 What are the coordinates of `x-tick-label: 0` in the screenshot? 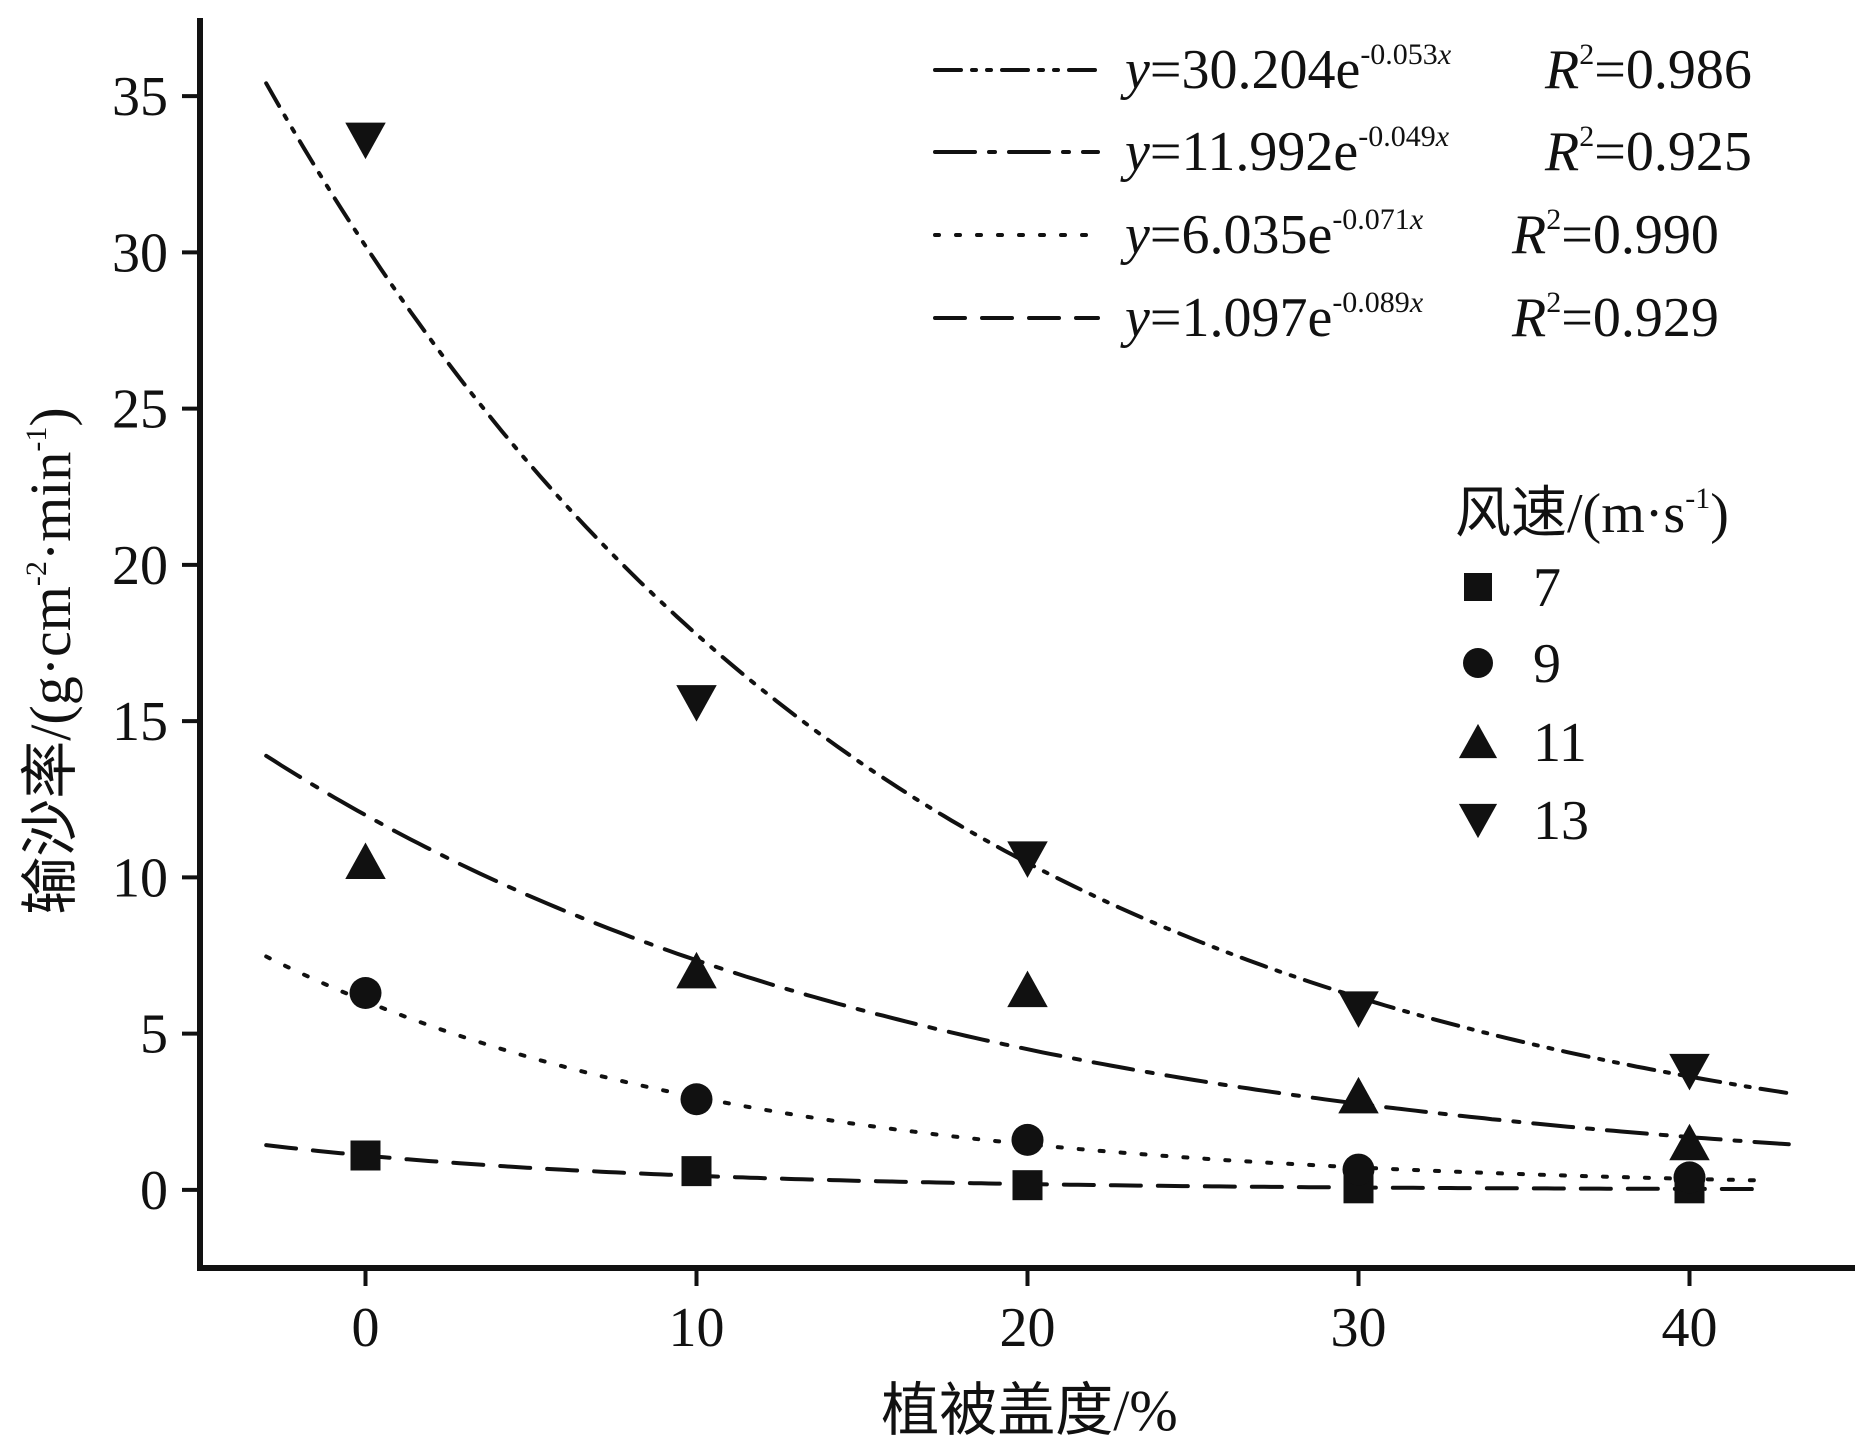 It's located at (366, 1328).